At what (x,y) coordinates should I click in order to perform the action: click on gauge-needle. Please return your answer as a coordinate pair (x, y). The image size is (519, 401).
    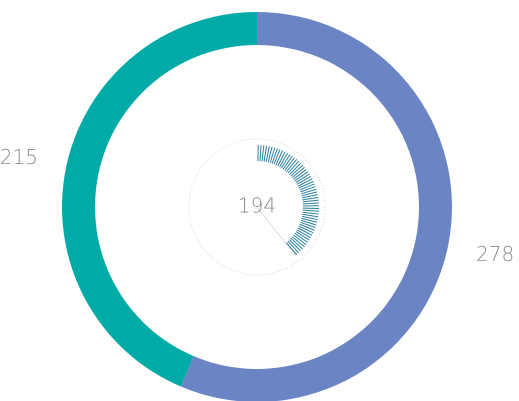
    Looking at the image, I should click on (276, 231).